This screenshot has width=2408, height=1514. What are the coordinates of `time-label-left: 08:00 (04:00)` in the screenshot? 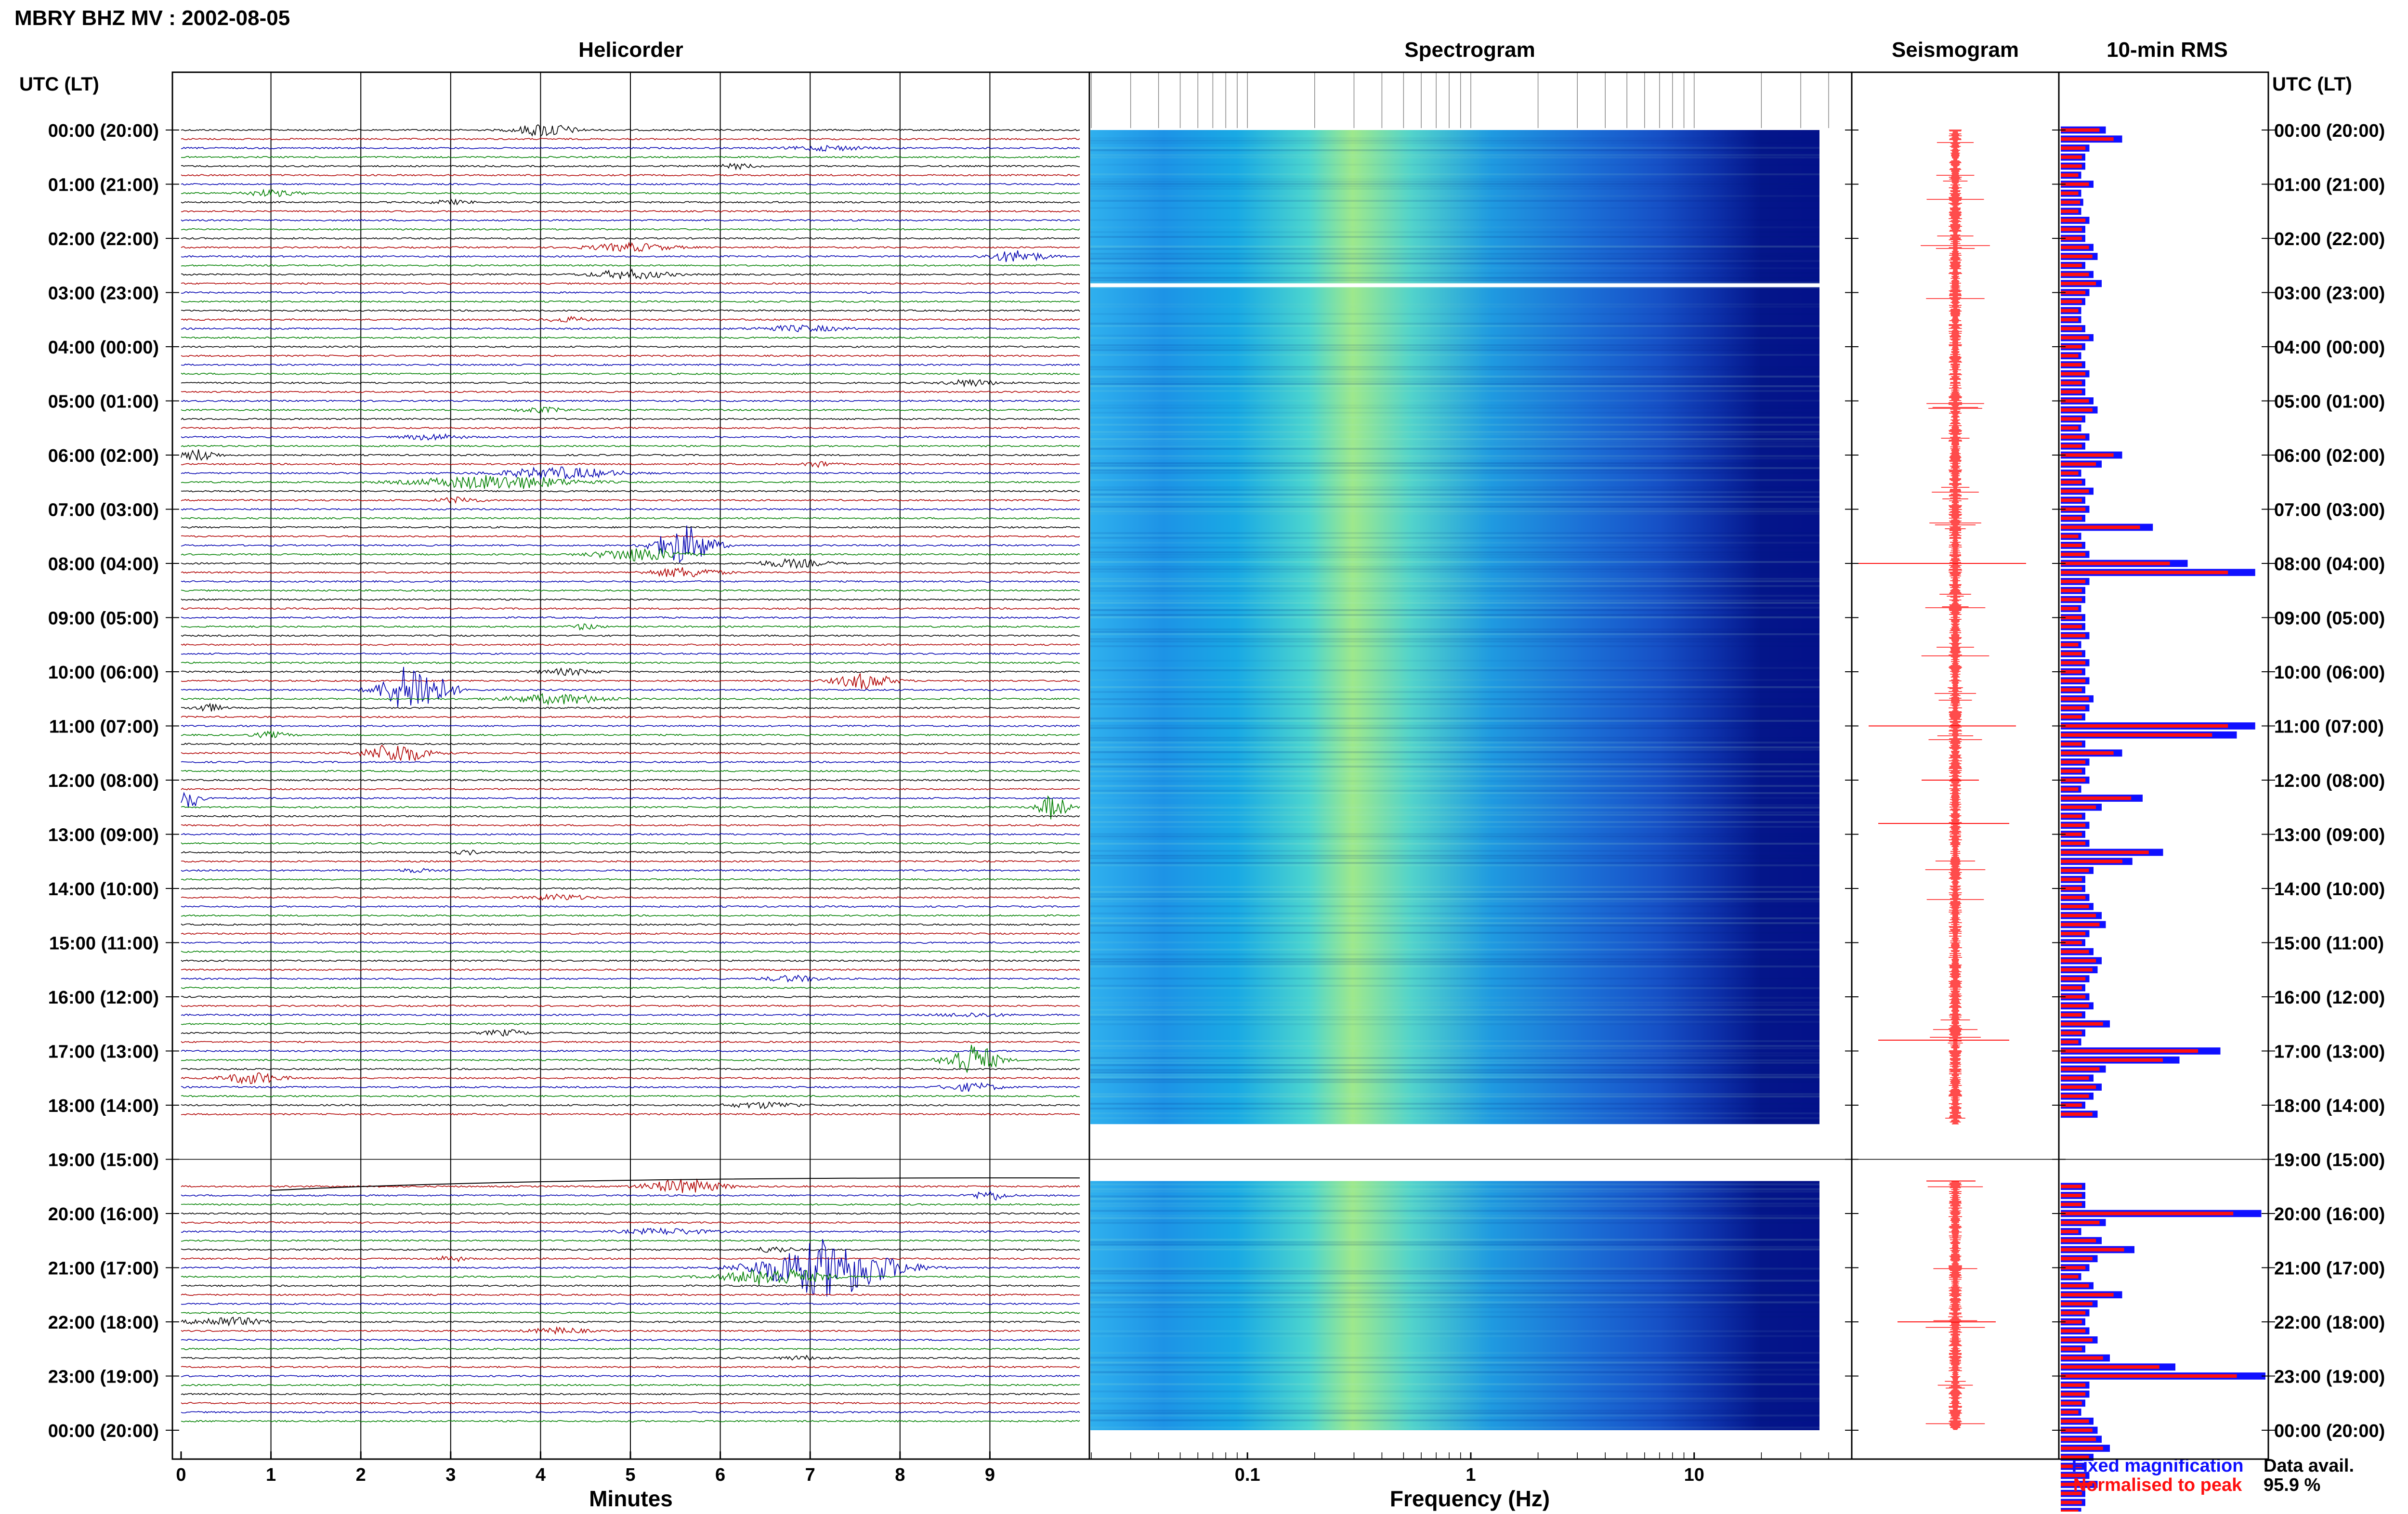 It's located at (103, 564).